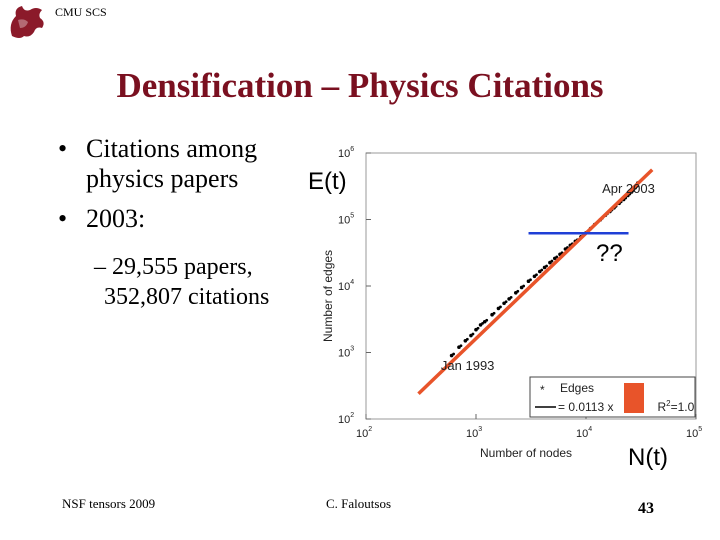  Describe the element at coordinates (634, 398) in the screenshot. I see `highlight-box` at that location.